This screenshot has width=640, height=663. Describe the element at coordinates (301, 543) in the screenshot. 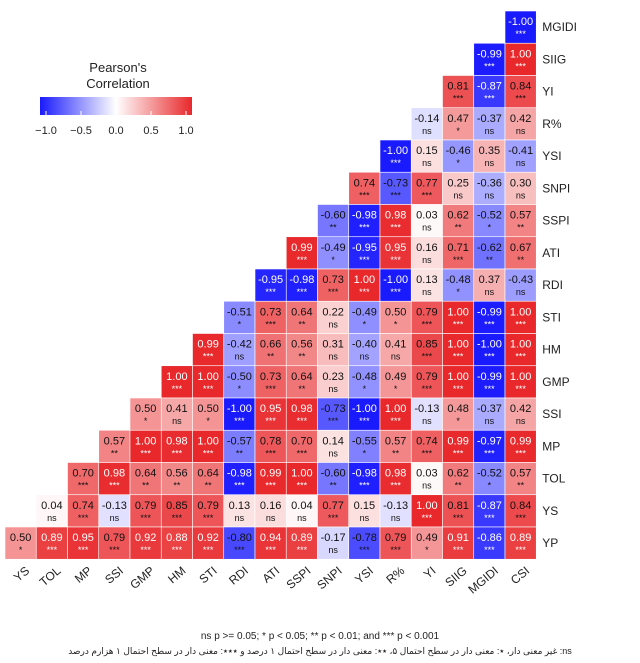

I see `heatmap-cell: 0.89***` at that location.